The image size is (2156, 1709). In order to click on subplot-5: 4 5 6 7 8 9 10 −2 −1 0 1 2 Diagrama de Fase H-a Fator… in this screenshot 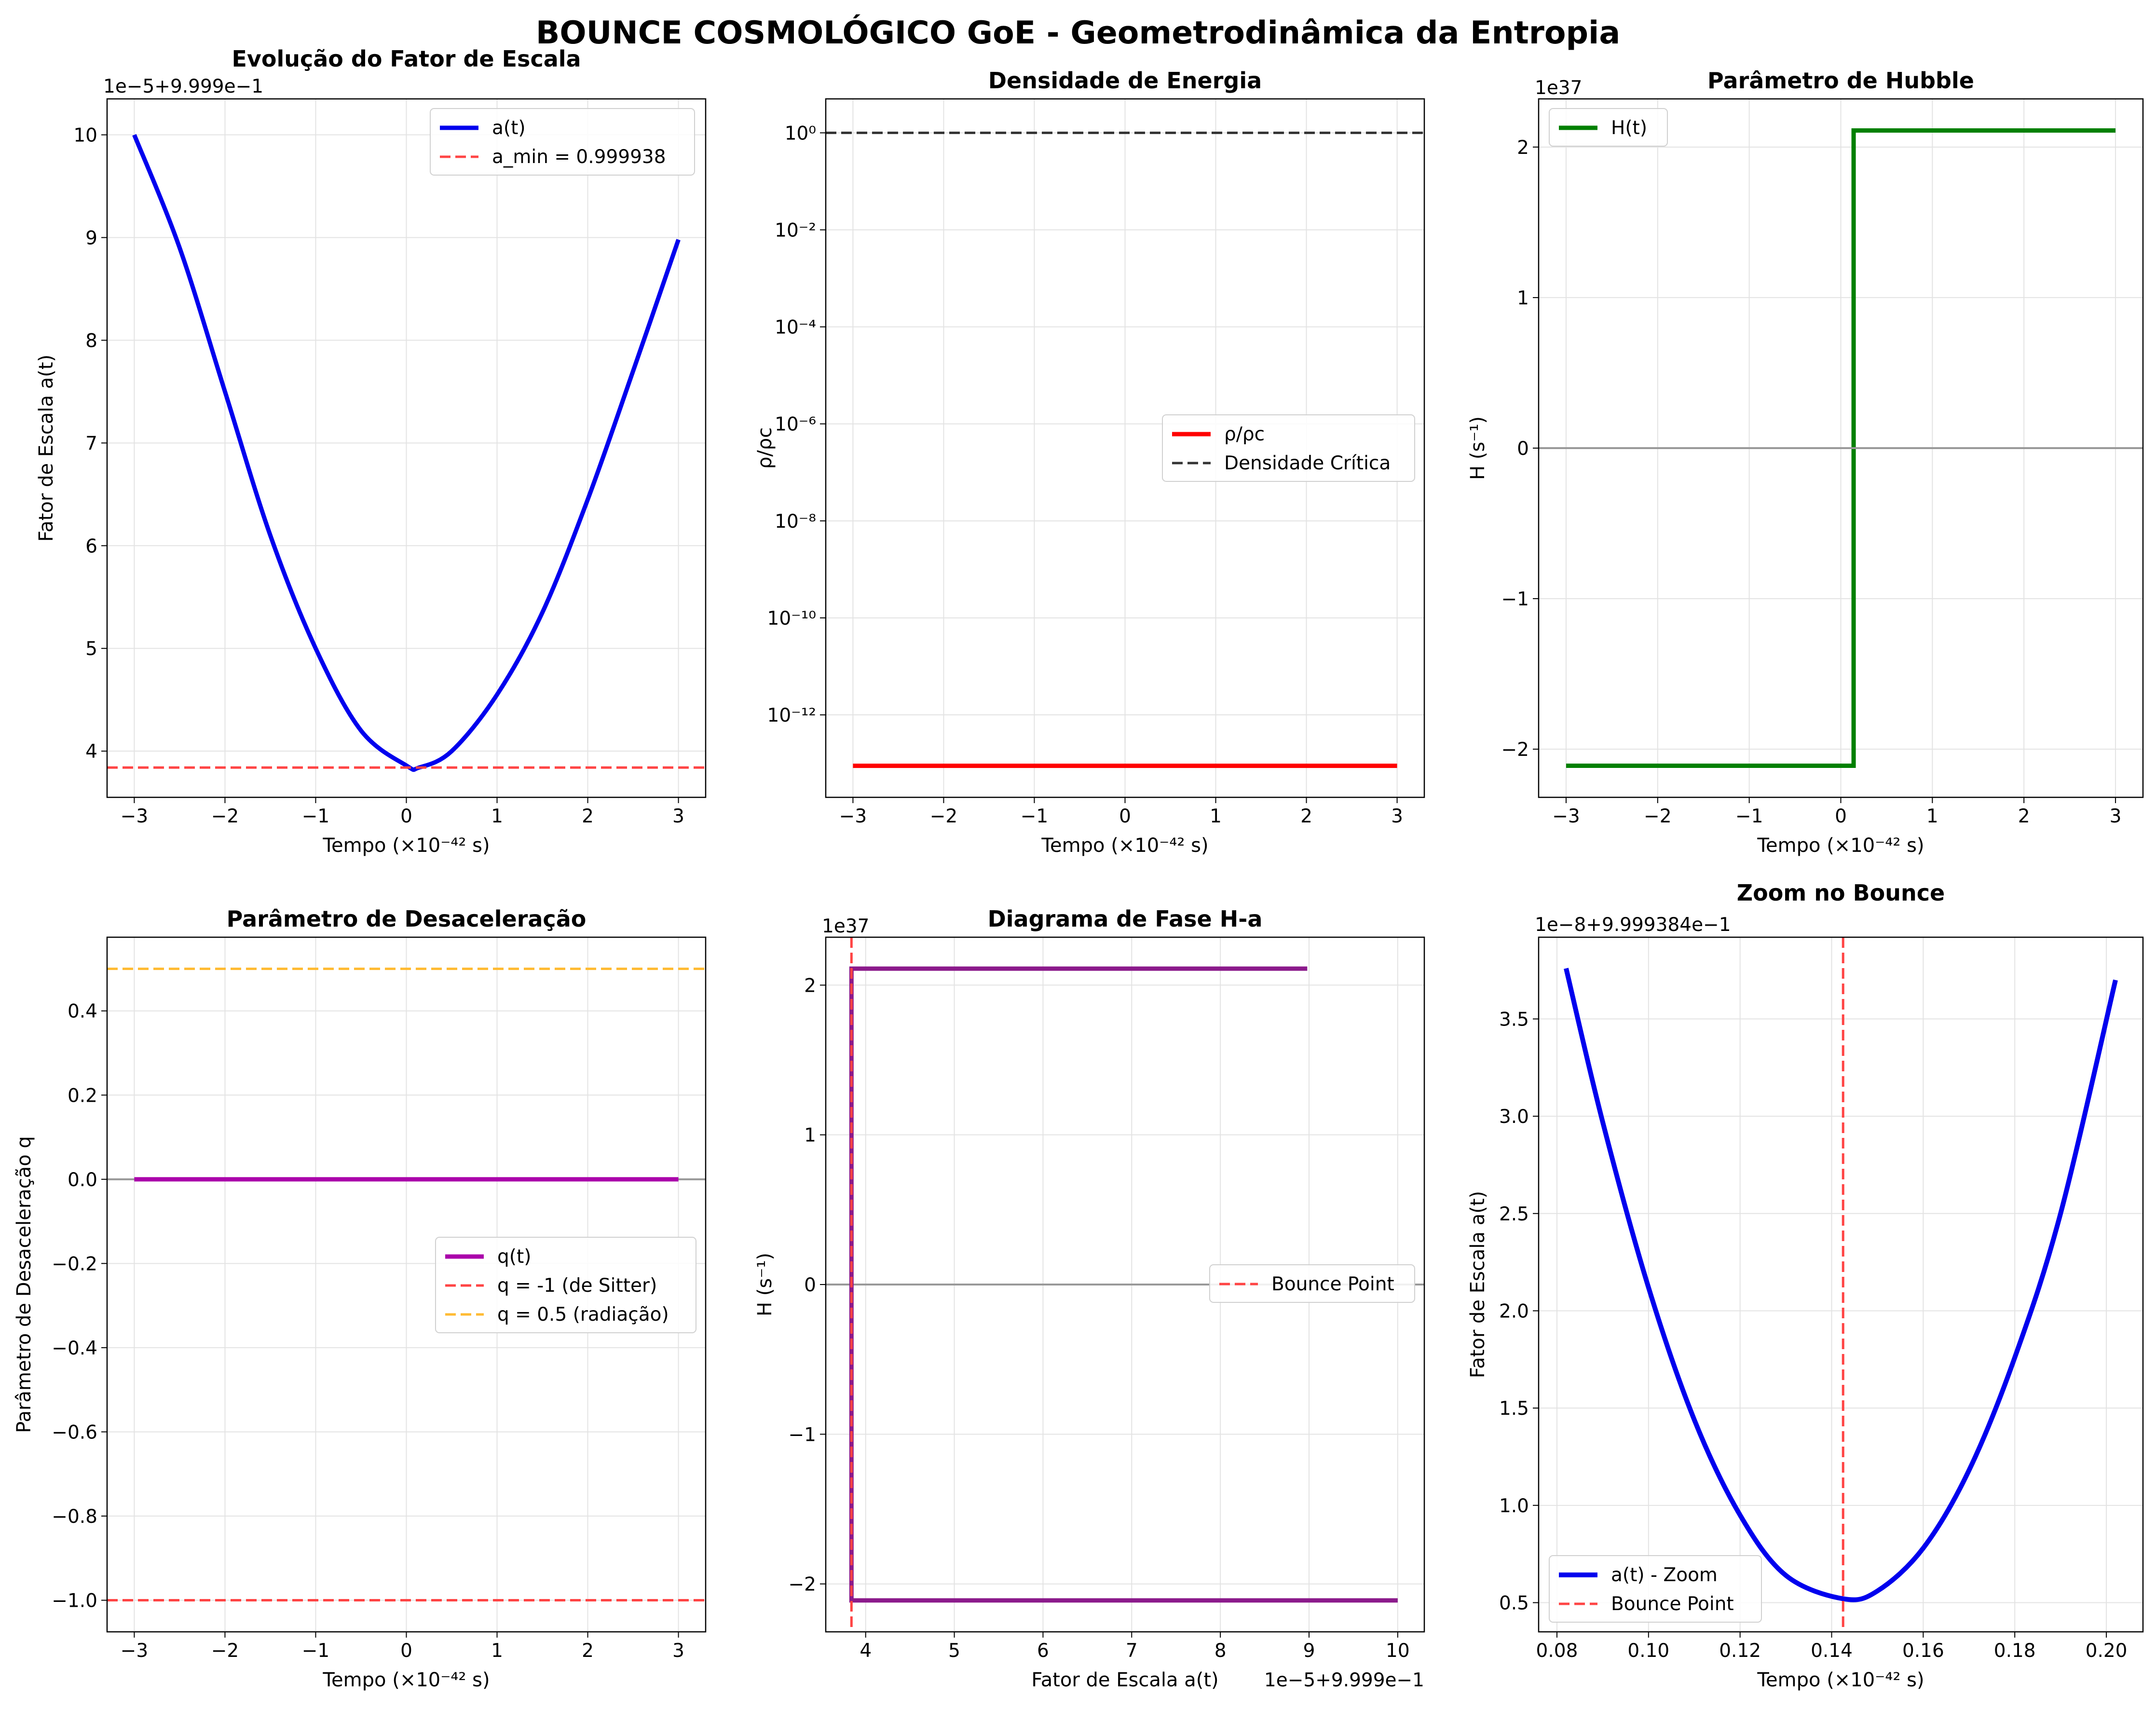, I will do `click(1089, 1298)`.